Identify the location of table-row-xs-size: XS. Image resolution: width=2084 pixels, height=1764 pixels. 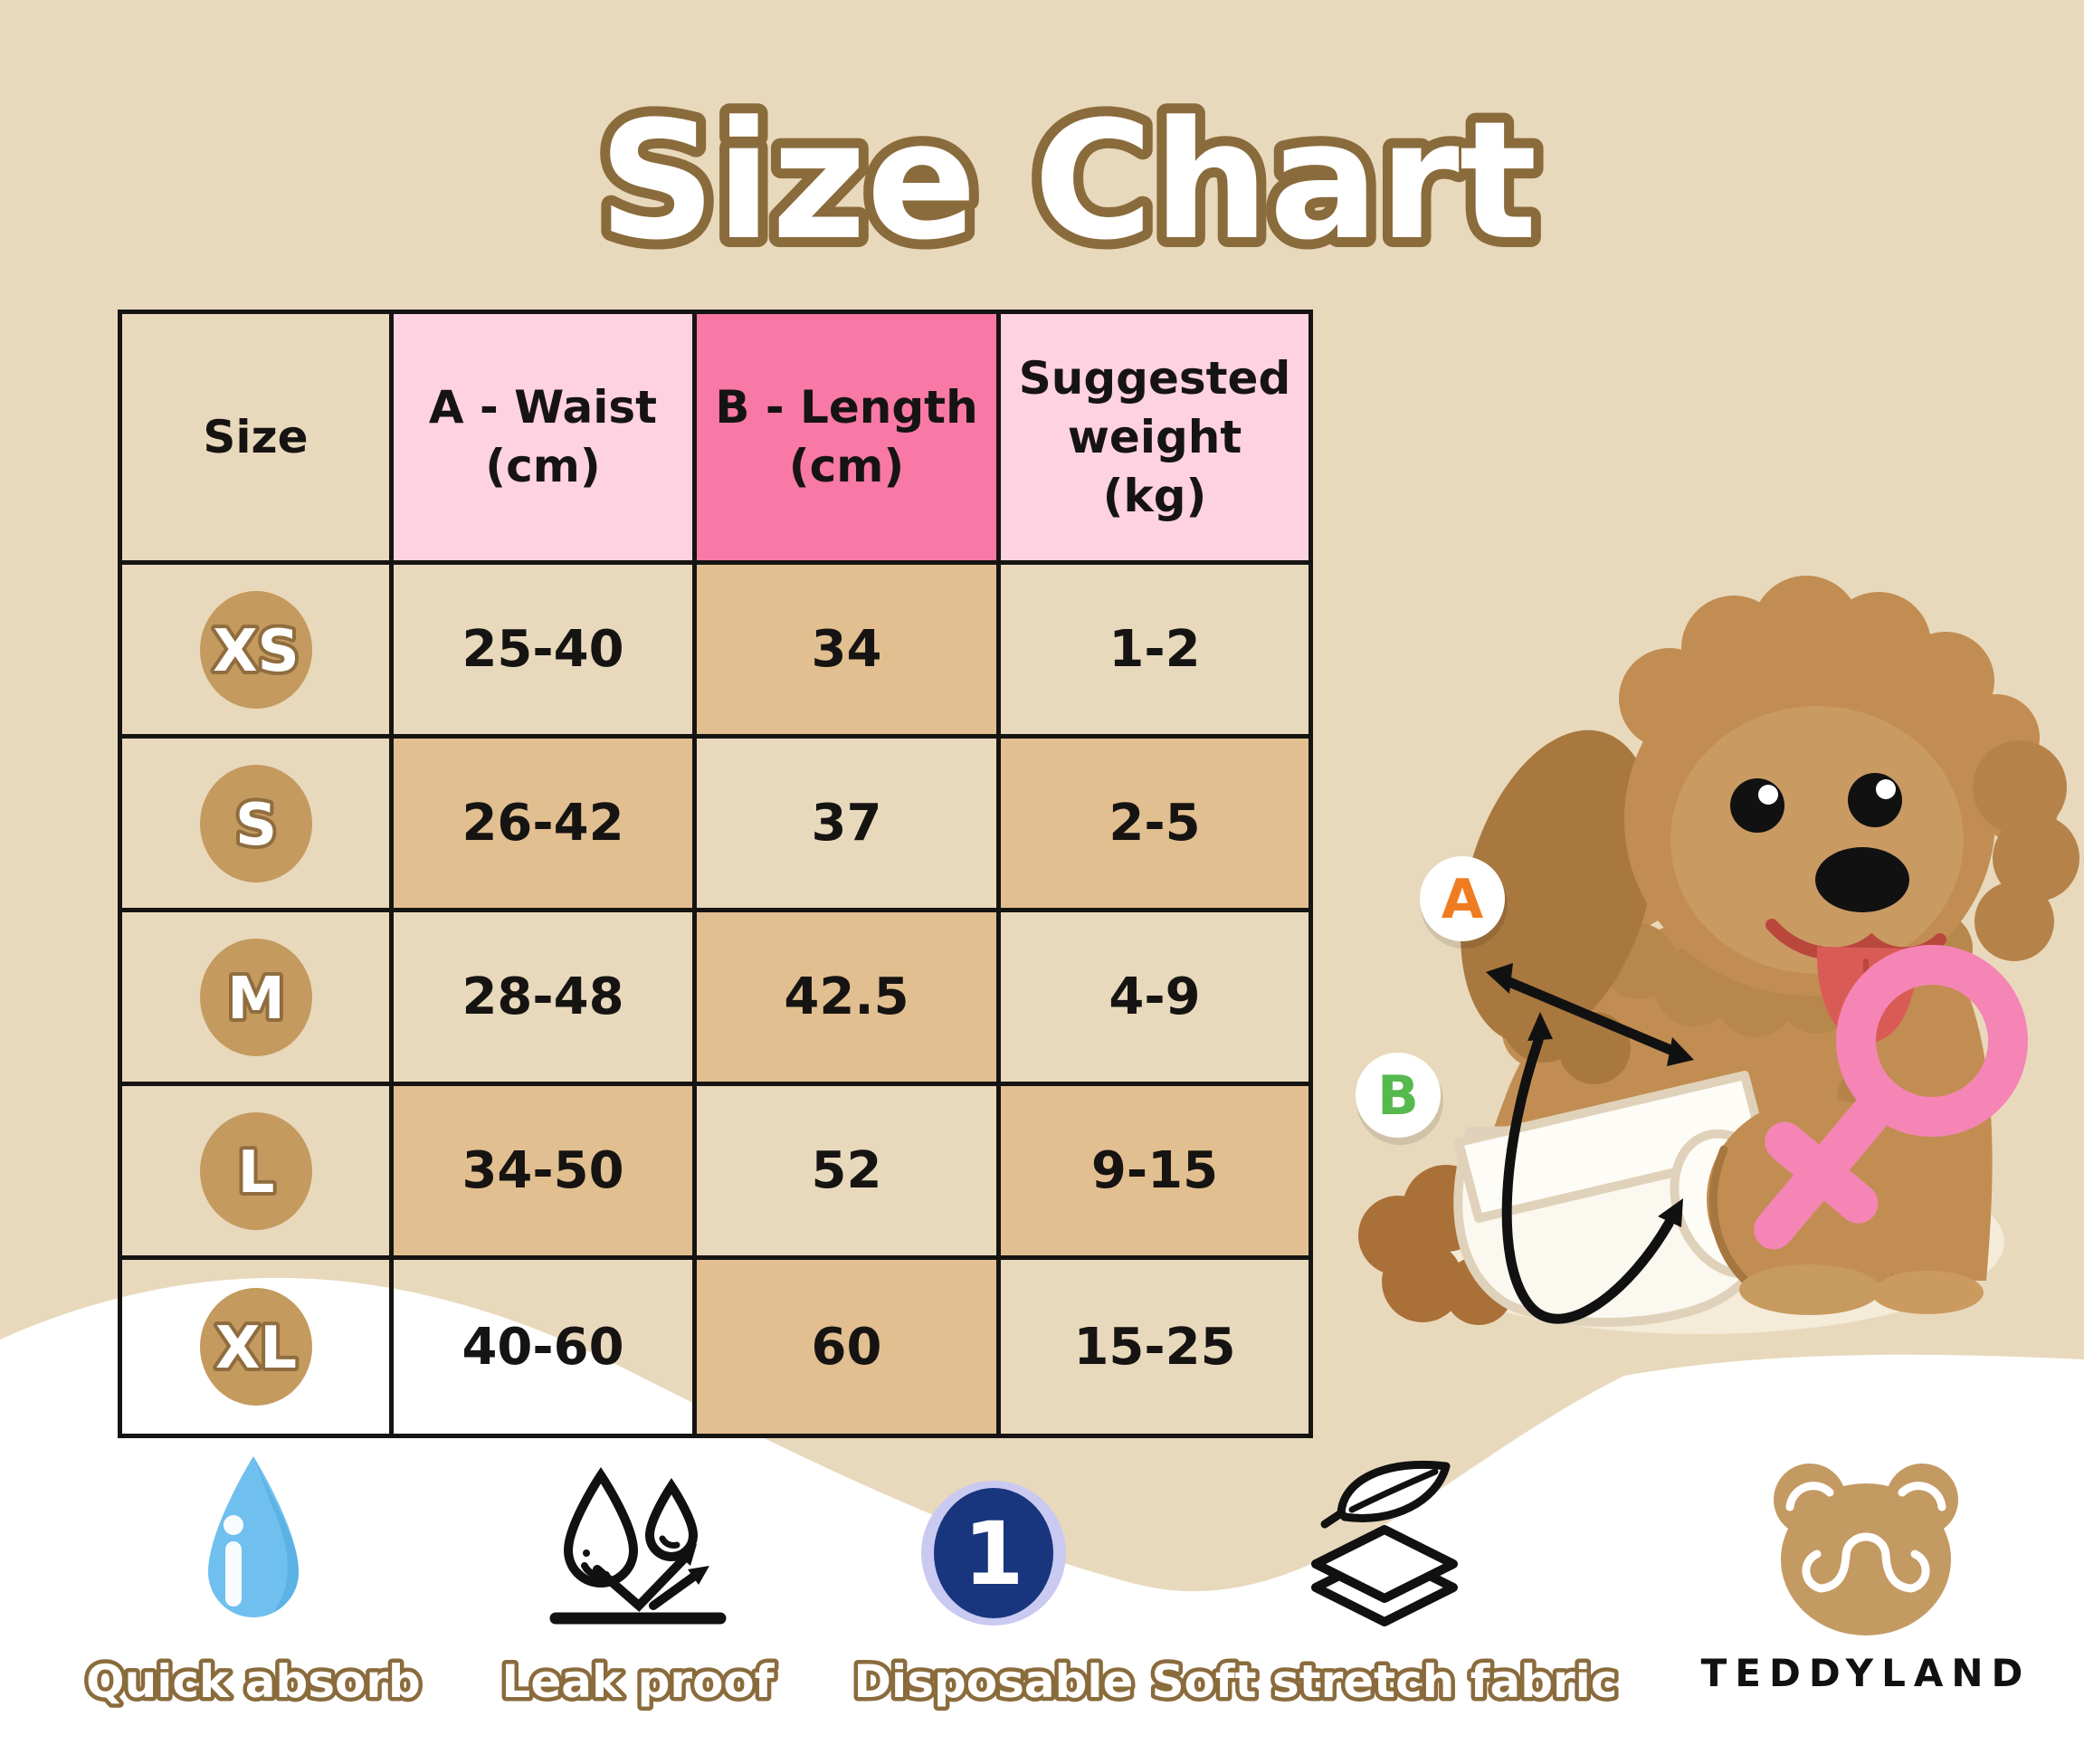
(258, 652).